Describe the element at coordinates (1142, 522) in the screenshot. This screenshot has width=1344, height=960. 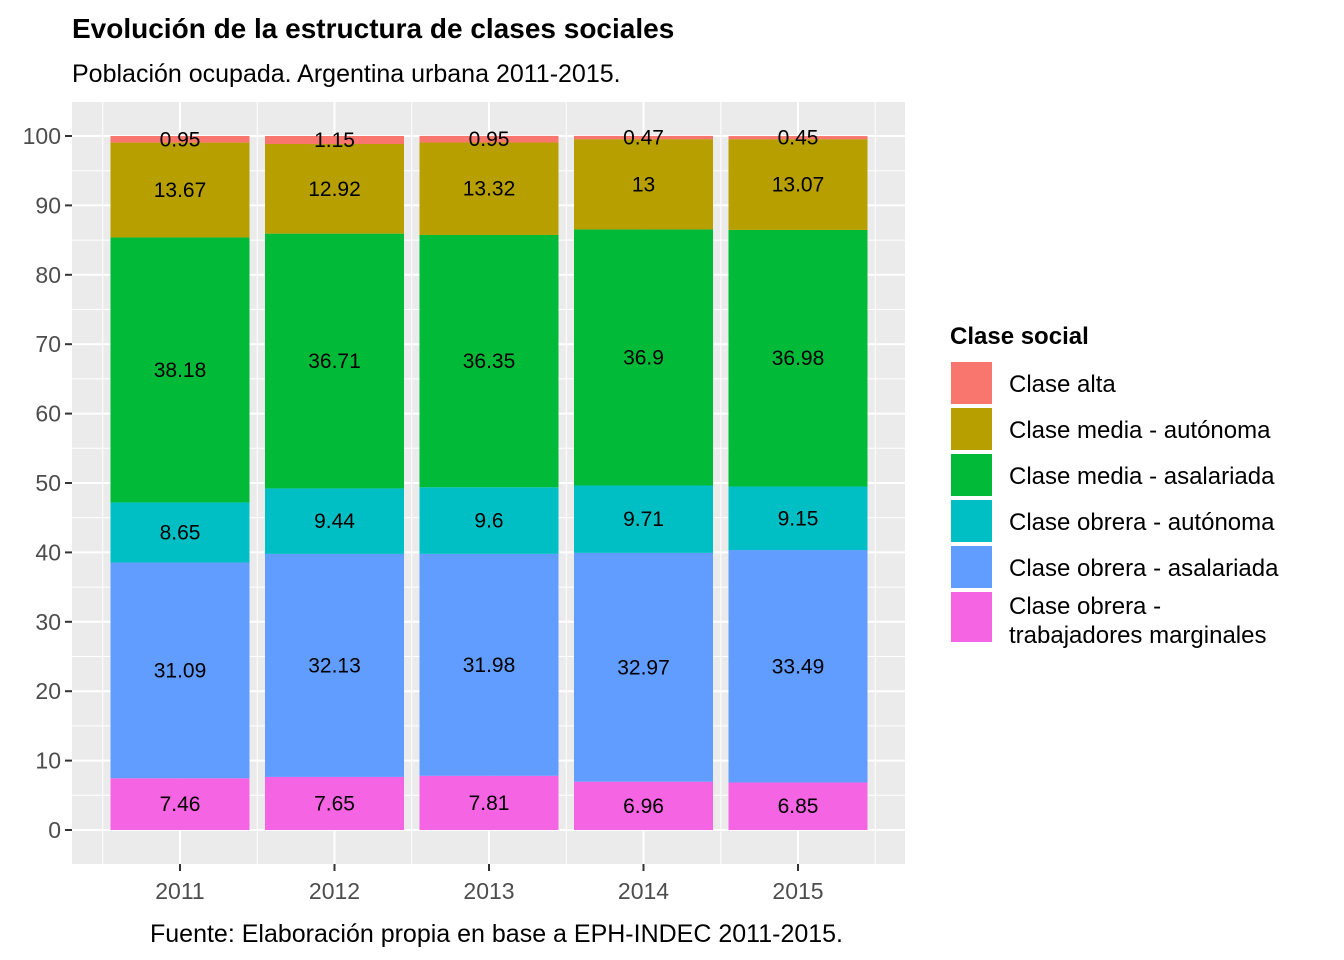
I see `legend-label: Clase obrera - autónoma` at that location.